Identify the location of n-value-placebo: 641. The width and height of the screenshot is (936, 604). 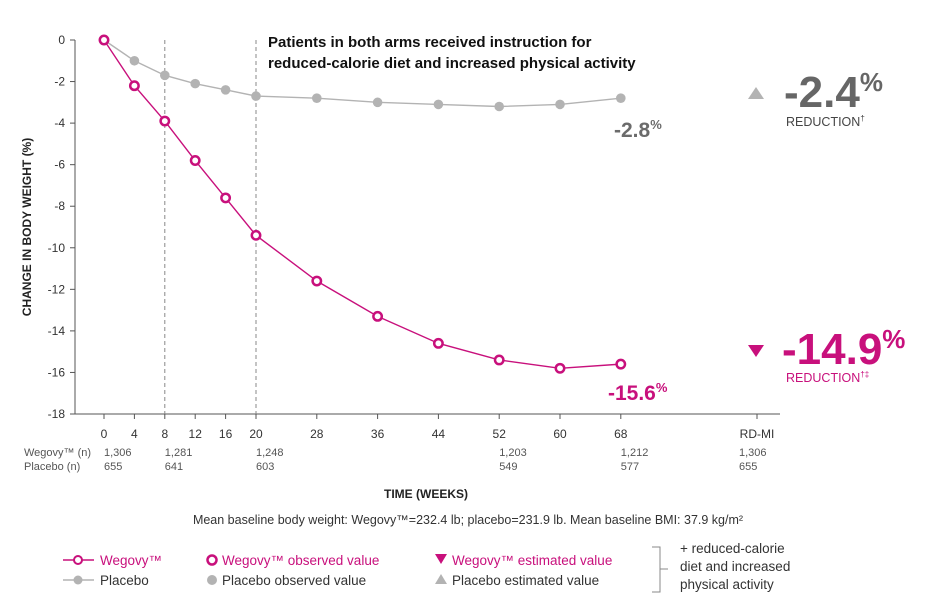
(174, 467).